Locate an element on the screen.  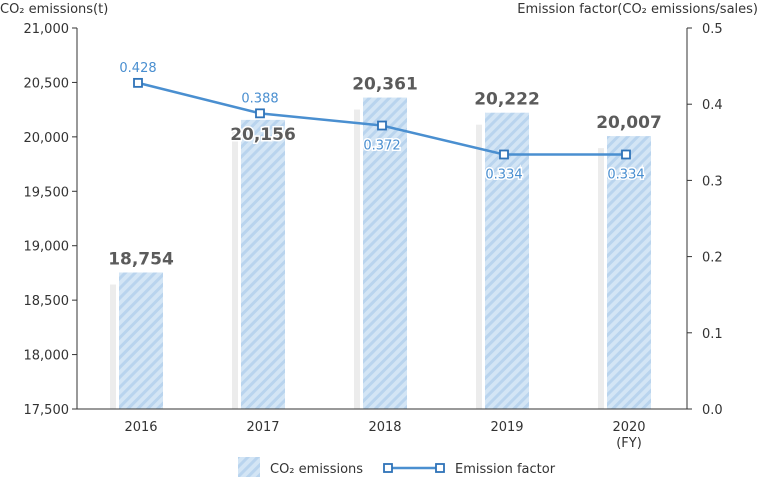
right-axis-tick-label: 0.1 is located at coordinates (712, 334).